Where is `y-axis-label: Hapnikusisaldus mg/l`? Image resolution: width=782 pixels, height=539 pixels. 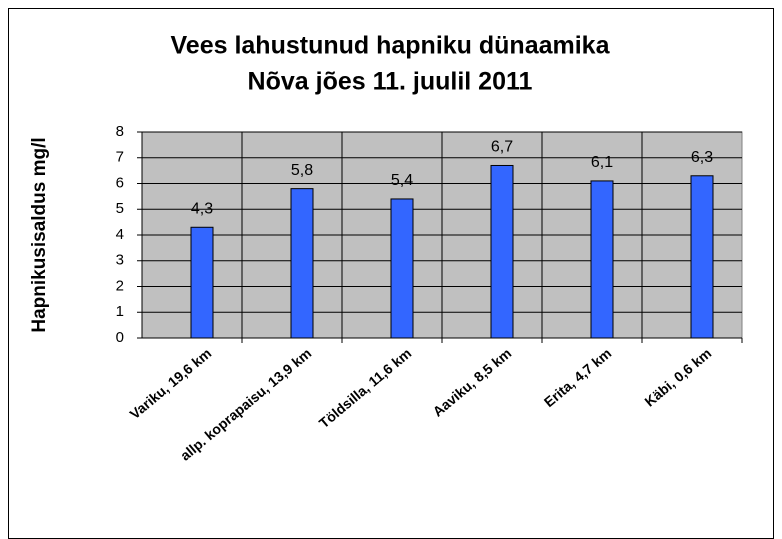
y-axis-label: Hapnikusisaldus mg/l is located at coordinates (39, 234).